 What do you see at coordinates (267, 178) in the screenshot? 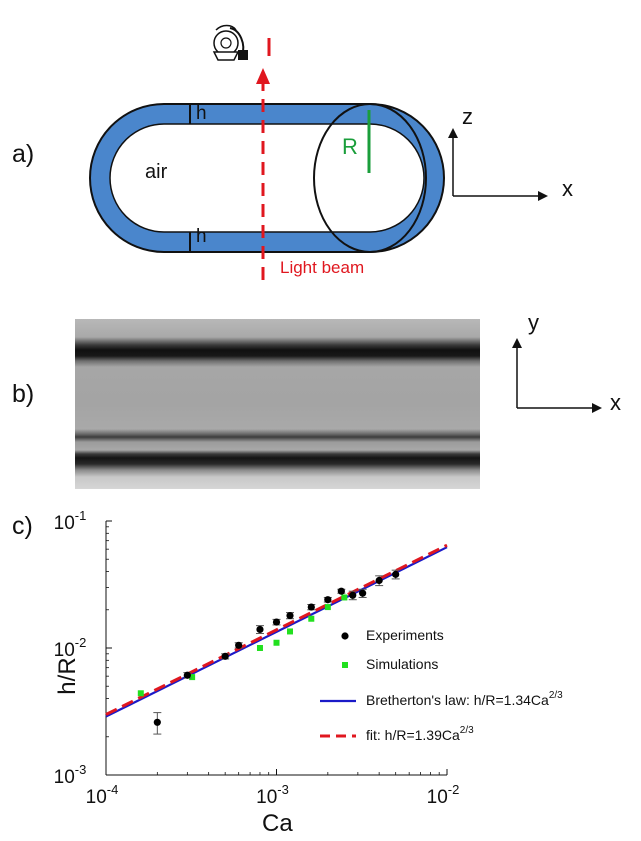
I see `air-bubble` at bounding box center [267, 178].